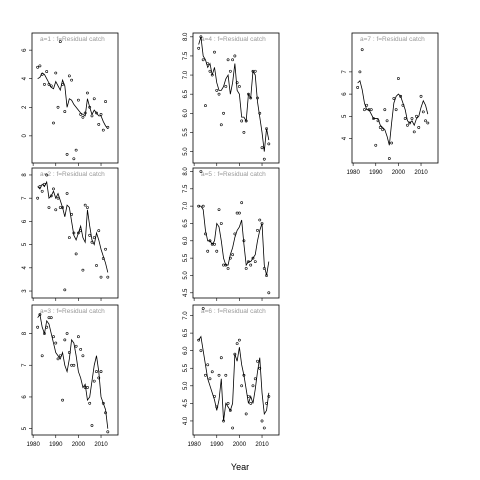  Describe the element at coordinates (421, 173) in the screenshot. I see `x-tick-label: 2010` at that location.